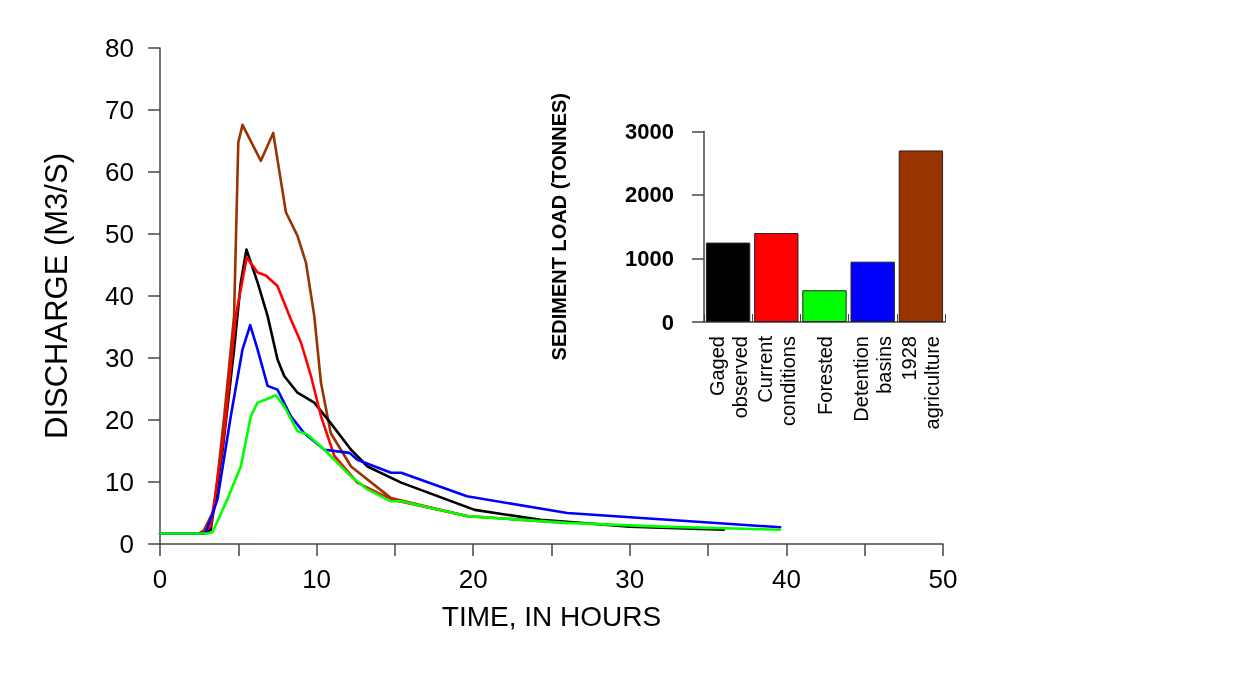 This screenshot has width=1246, height=675. Describe the element at coordinates (317, 579) in the screenshot. I see `x-tick-label: 10` at that location.